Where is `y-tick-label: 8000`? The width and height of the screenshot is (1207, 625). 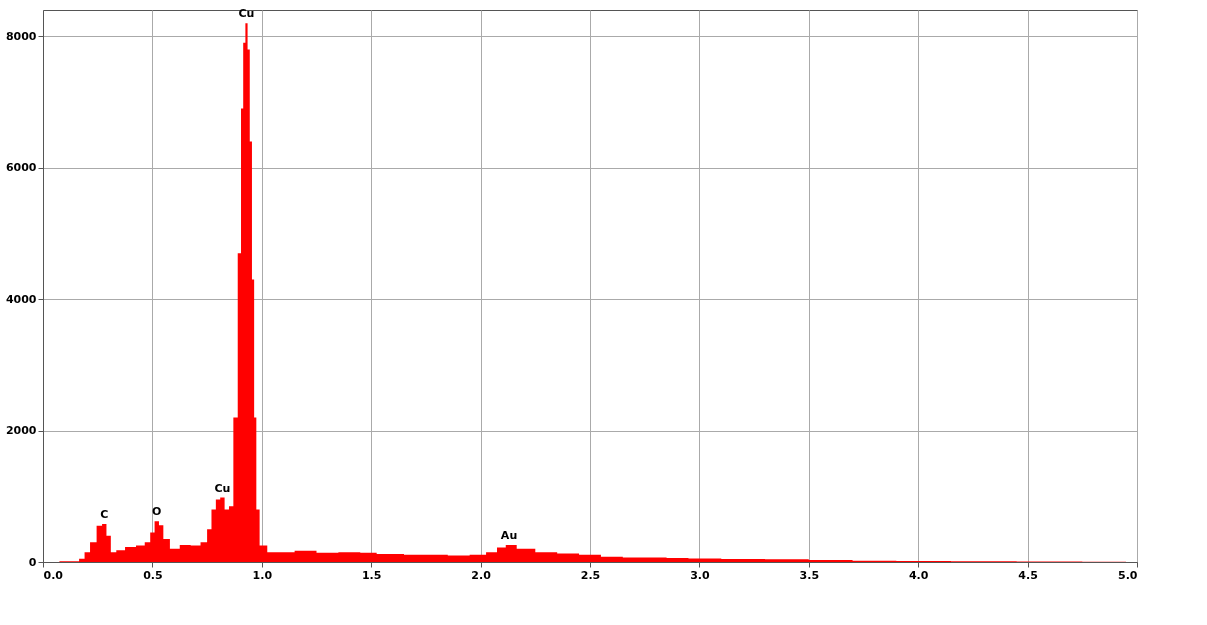 y-tick-label: 8000 is located at coordinates (21, 36).